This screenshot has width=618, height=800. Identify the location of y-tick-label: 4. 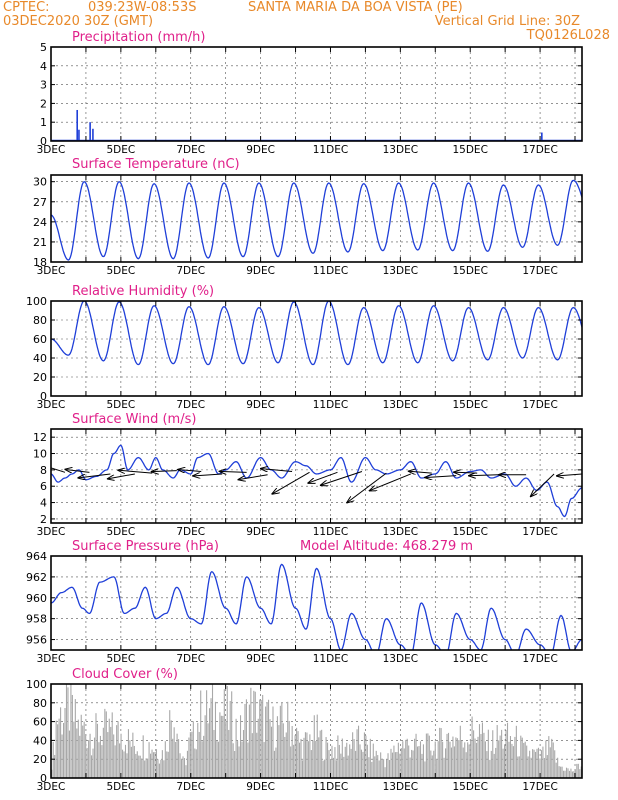
(43, 66).